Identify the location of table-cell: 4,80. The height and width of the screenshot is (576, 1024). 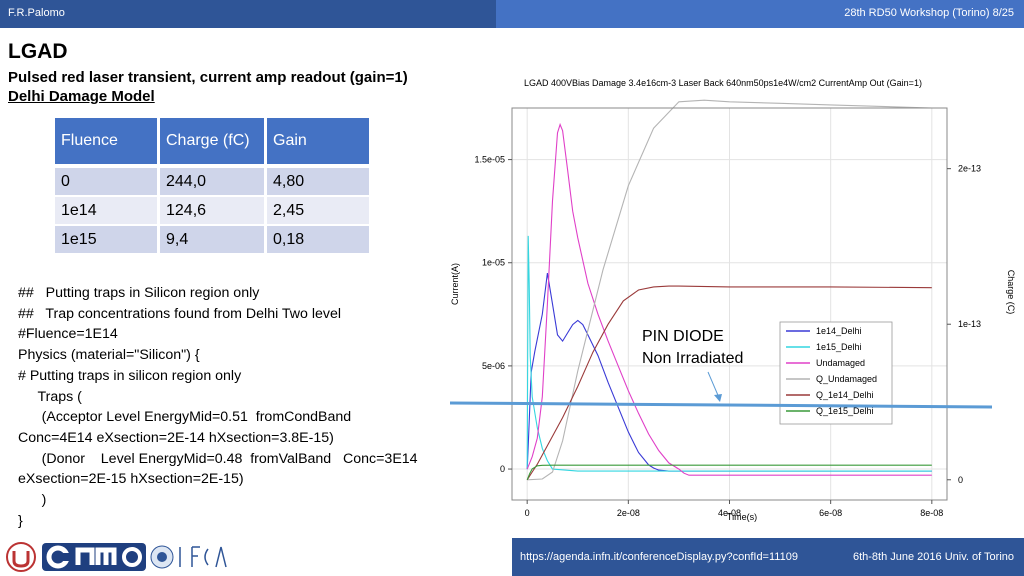
(318, 181).